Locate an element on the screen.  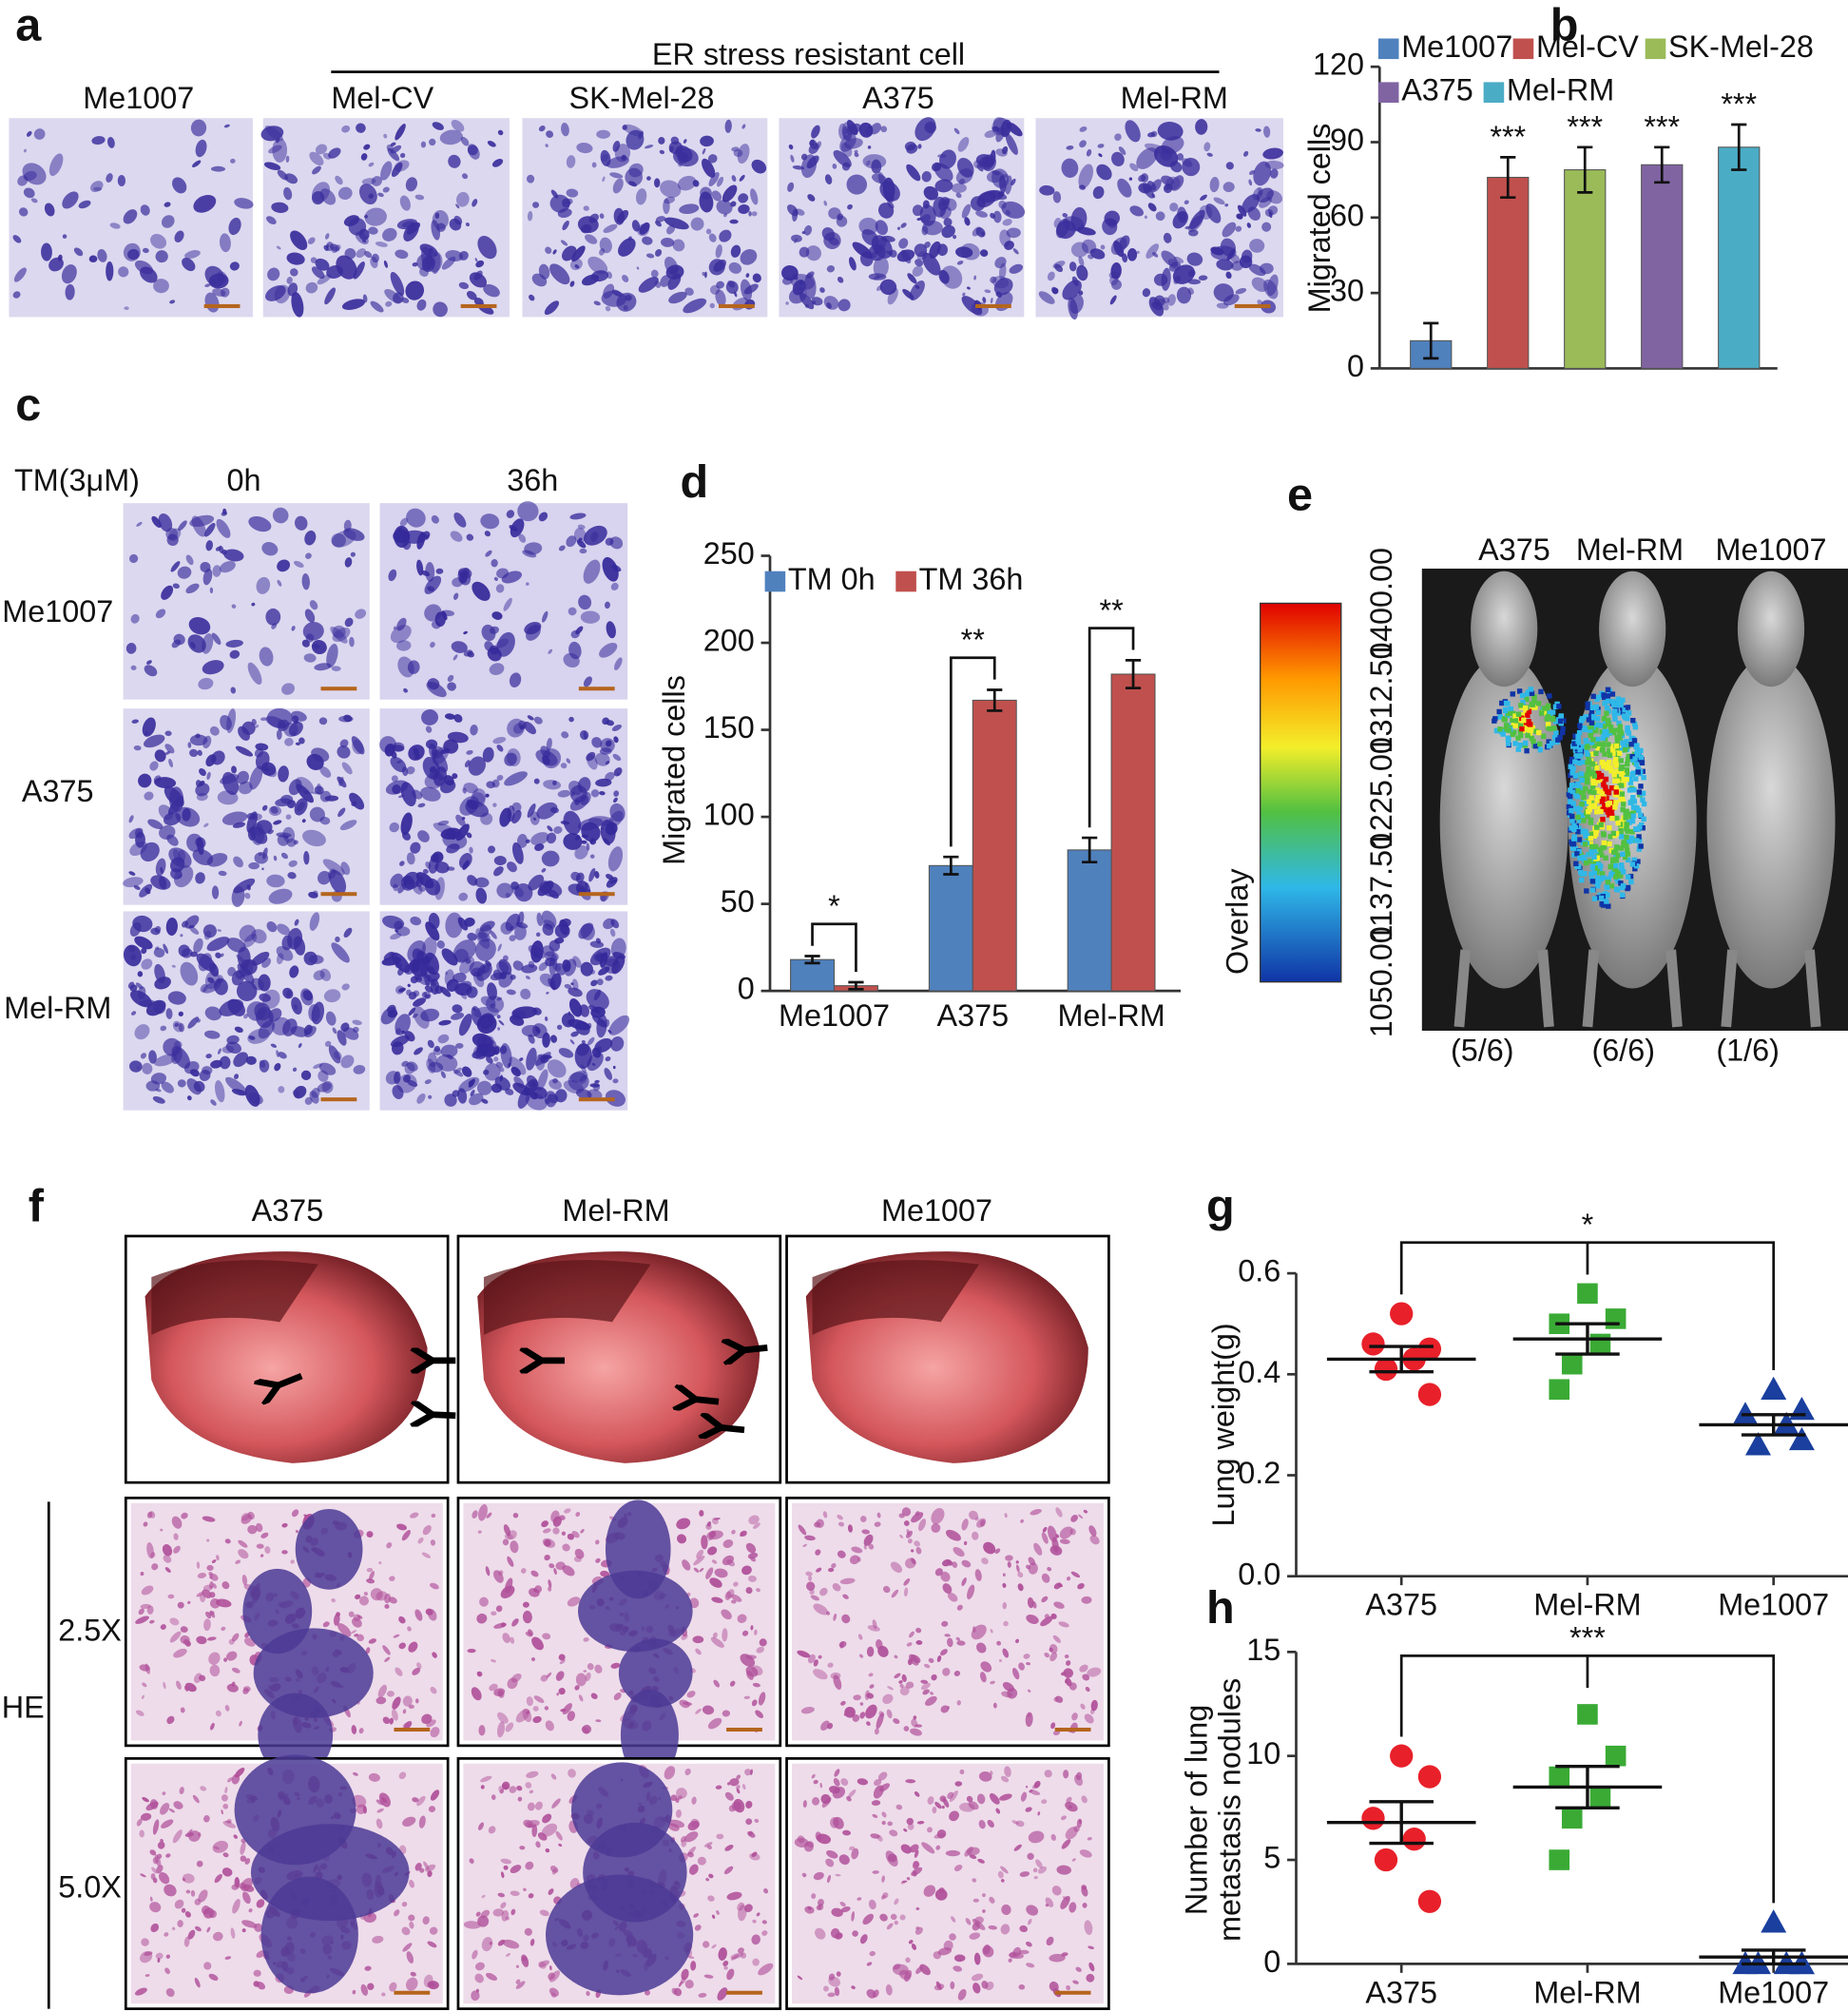
bar is located at coordinates (1740, 258).